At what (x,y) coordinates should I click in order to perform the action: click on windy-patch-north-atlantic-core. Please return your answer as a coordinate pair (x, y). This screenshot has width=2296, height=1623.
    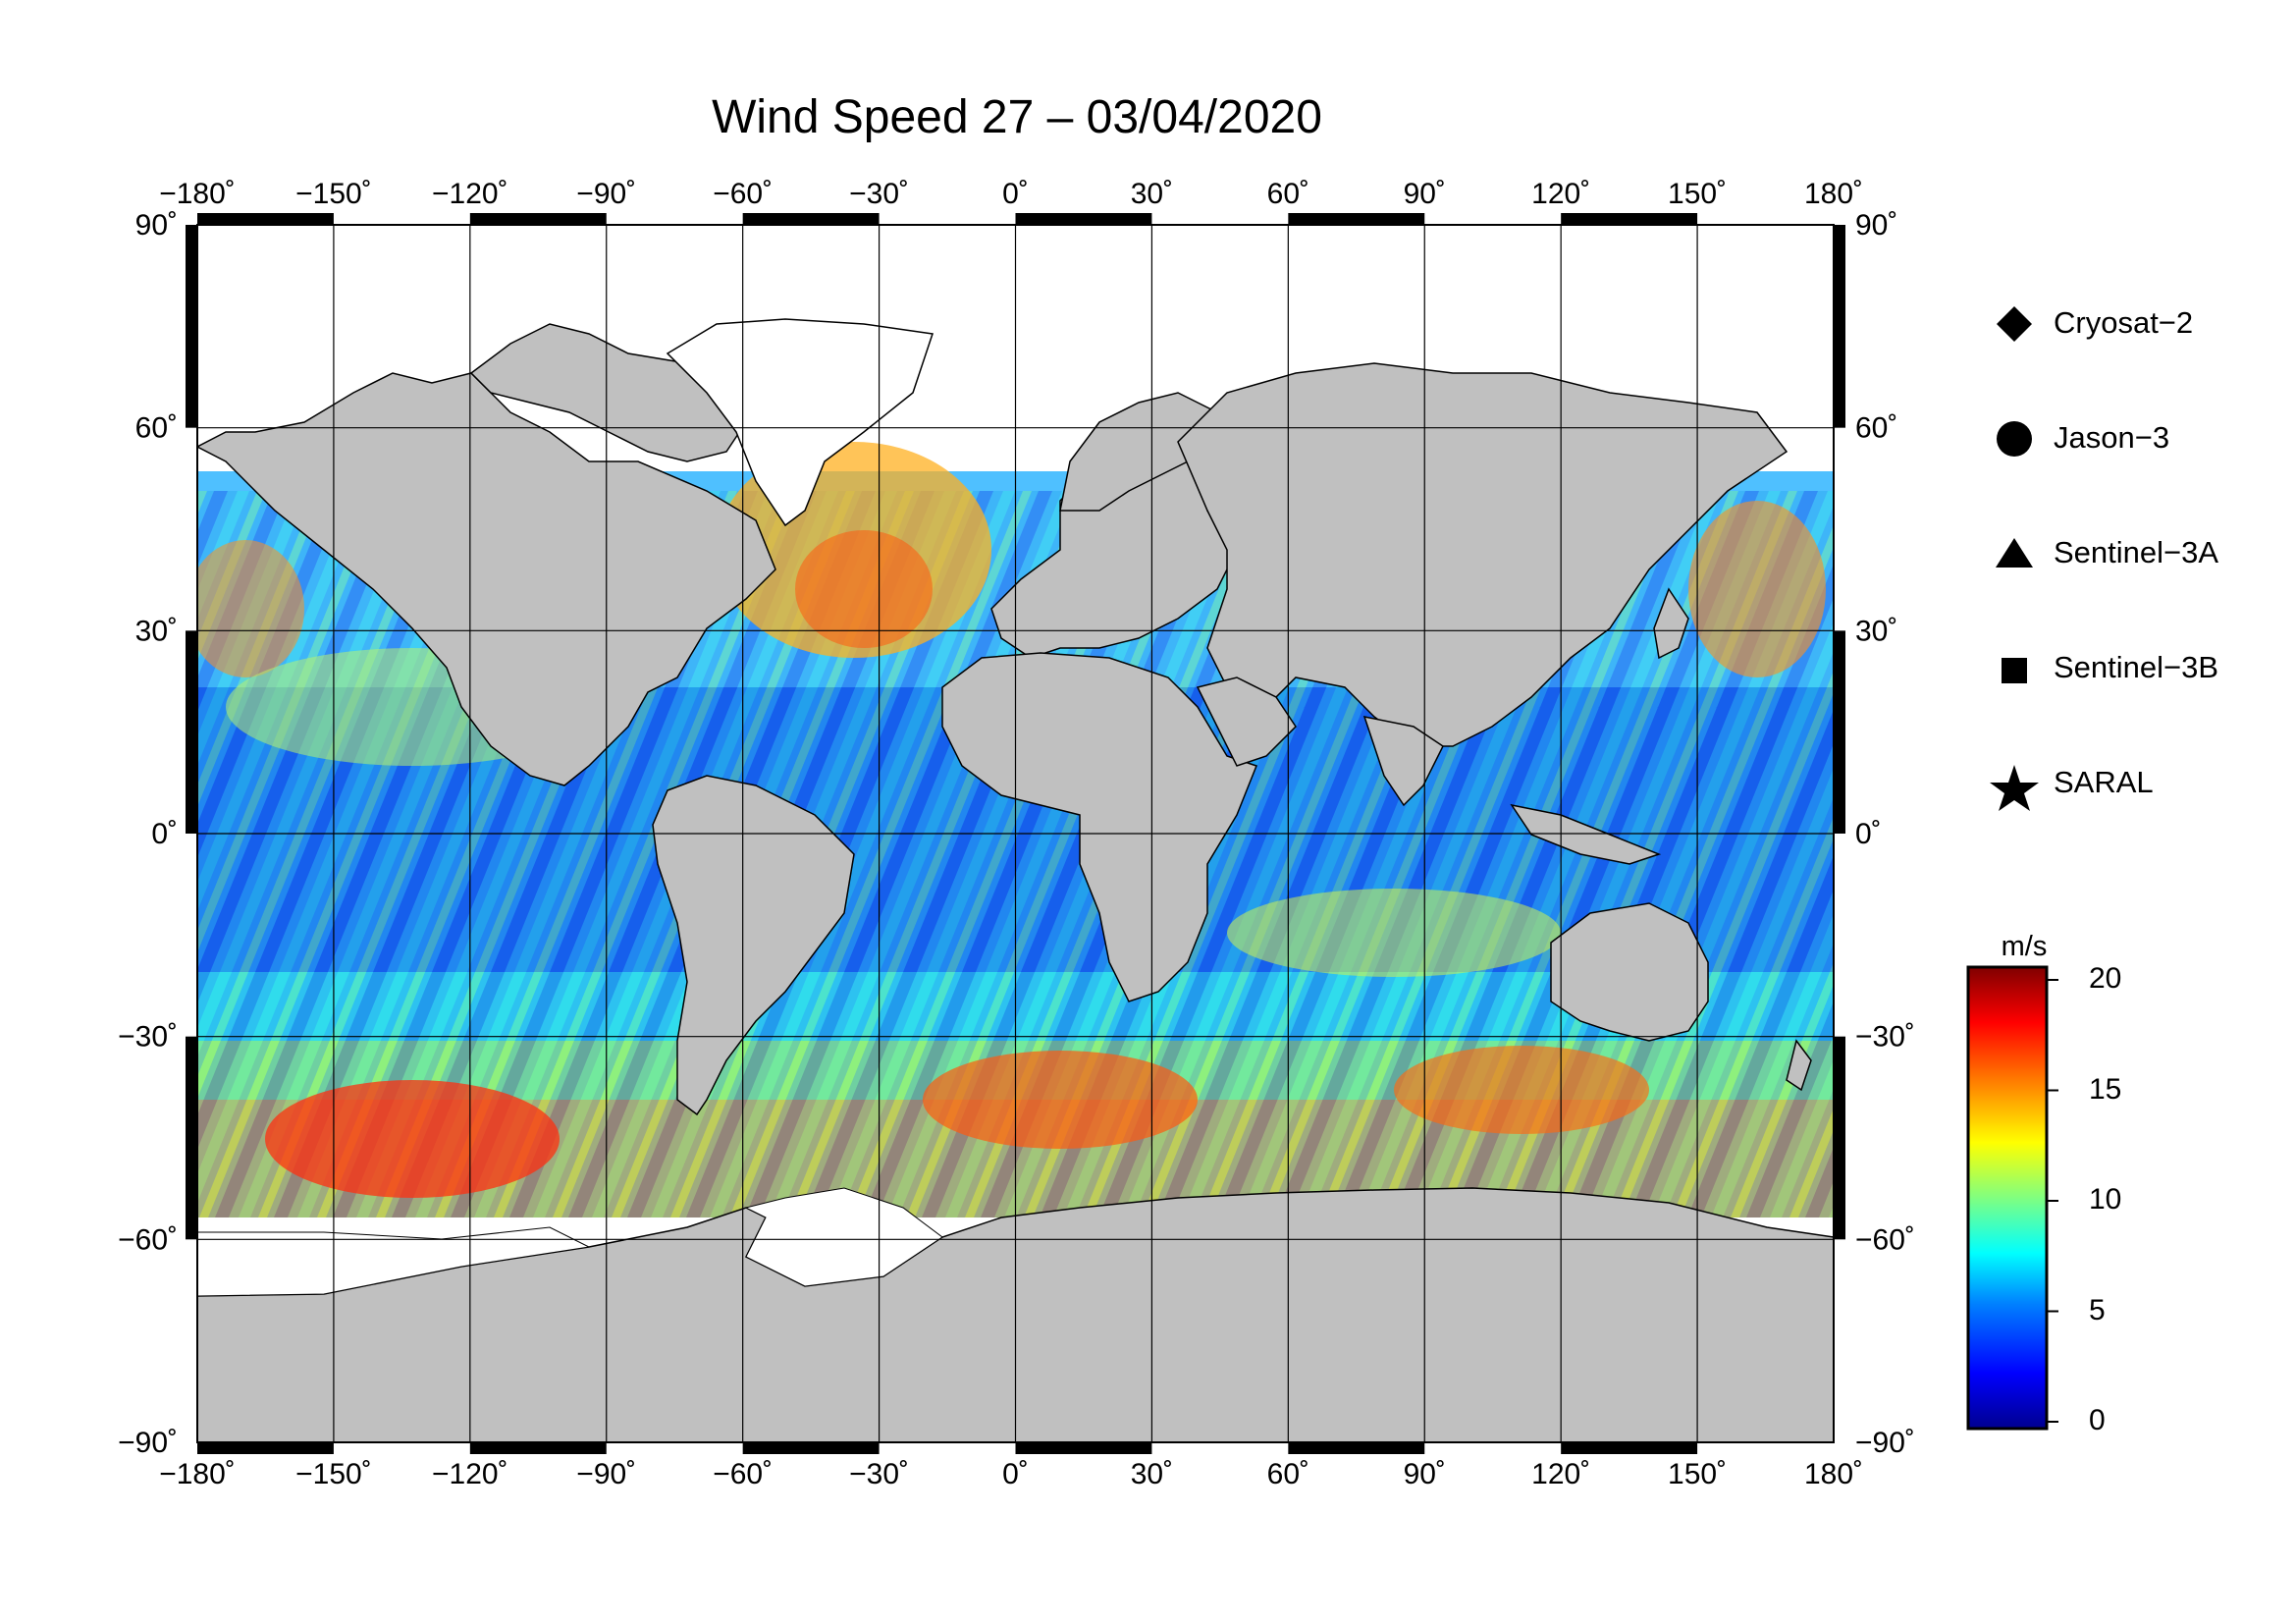
    Looking at the image, I should click on (864, 589).